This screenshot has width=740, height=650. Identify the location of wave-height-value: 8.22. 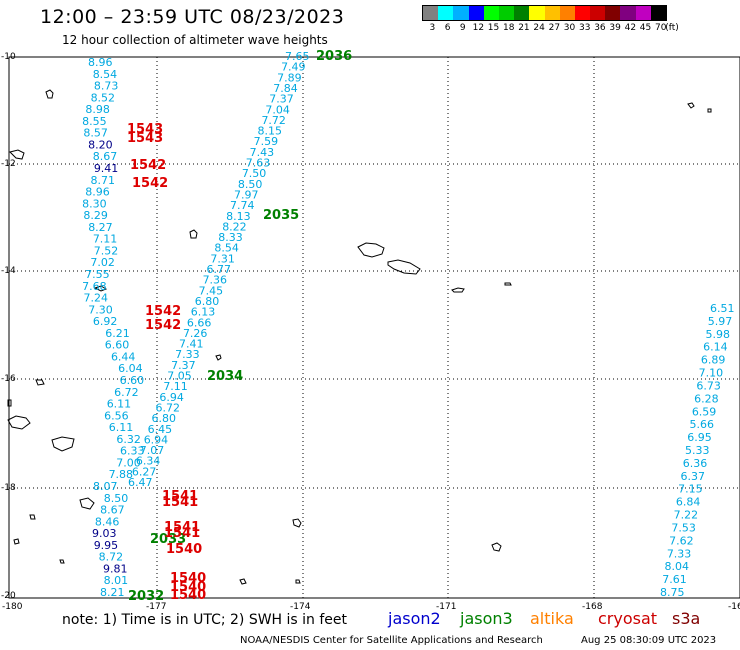
(234, 226).